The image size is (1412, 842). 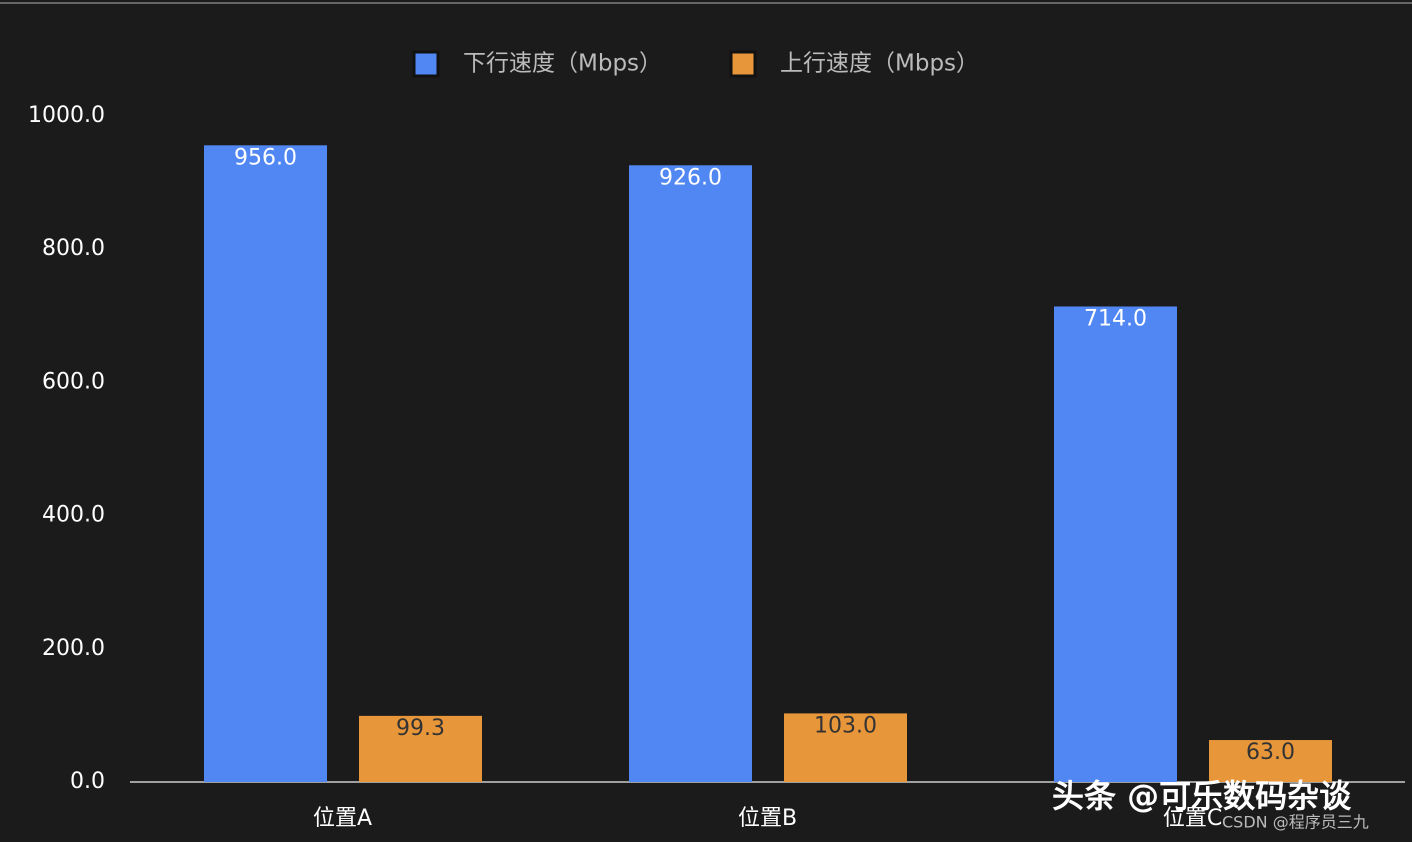 What do you see at coordinates (1115, 318) in the screenshot?
I see `value-label: 714.0` at bounding box center [1115, 318].